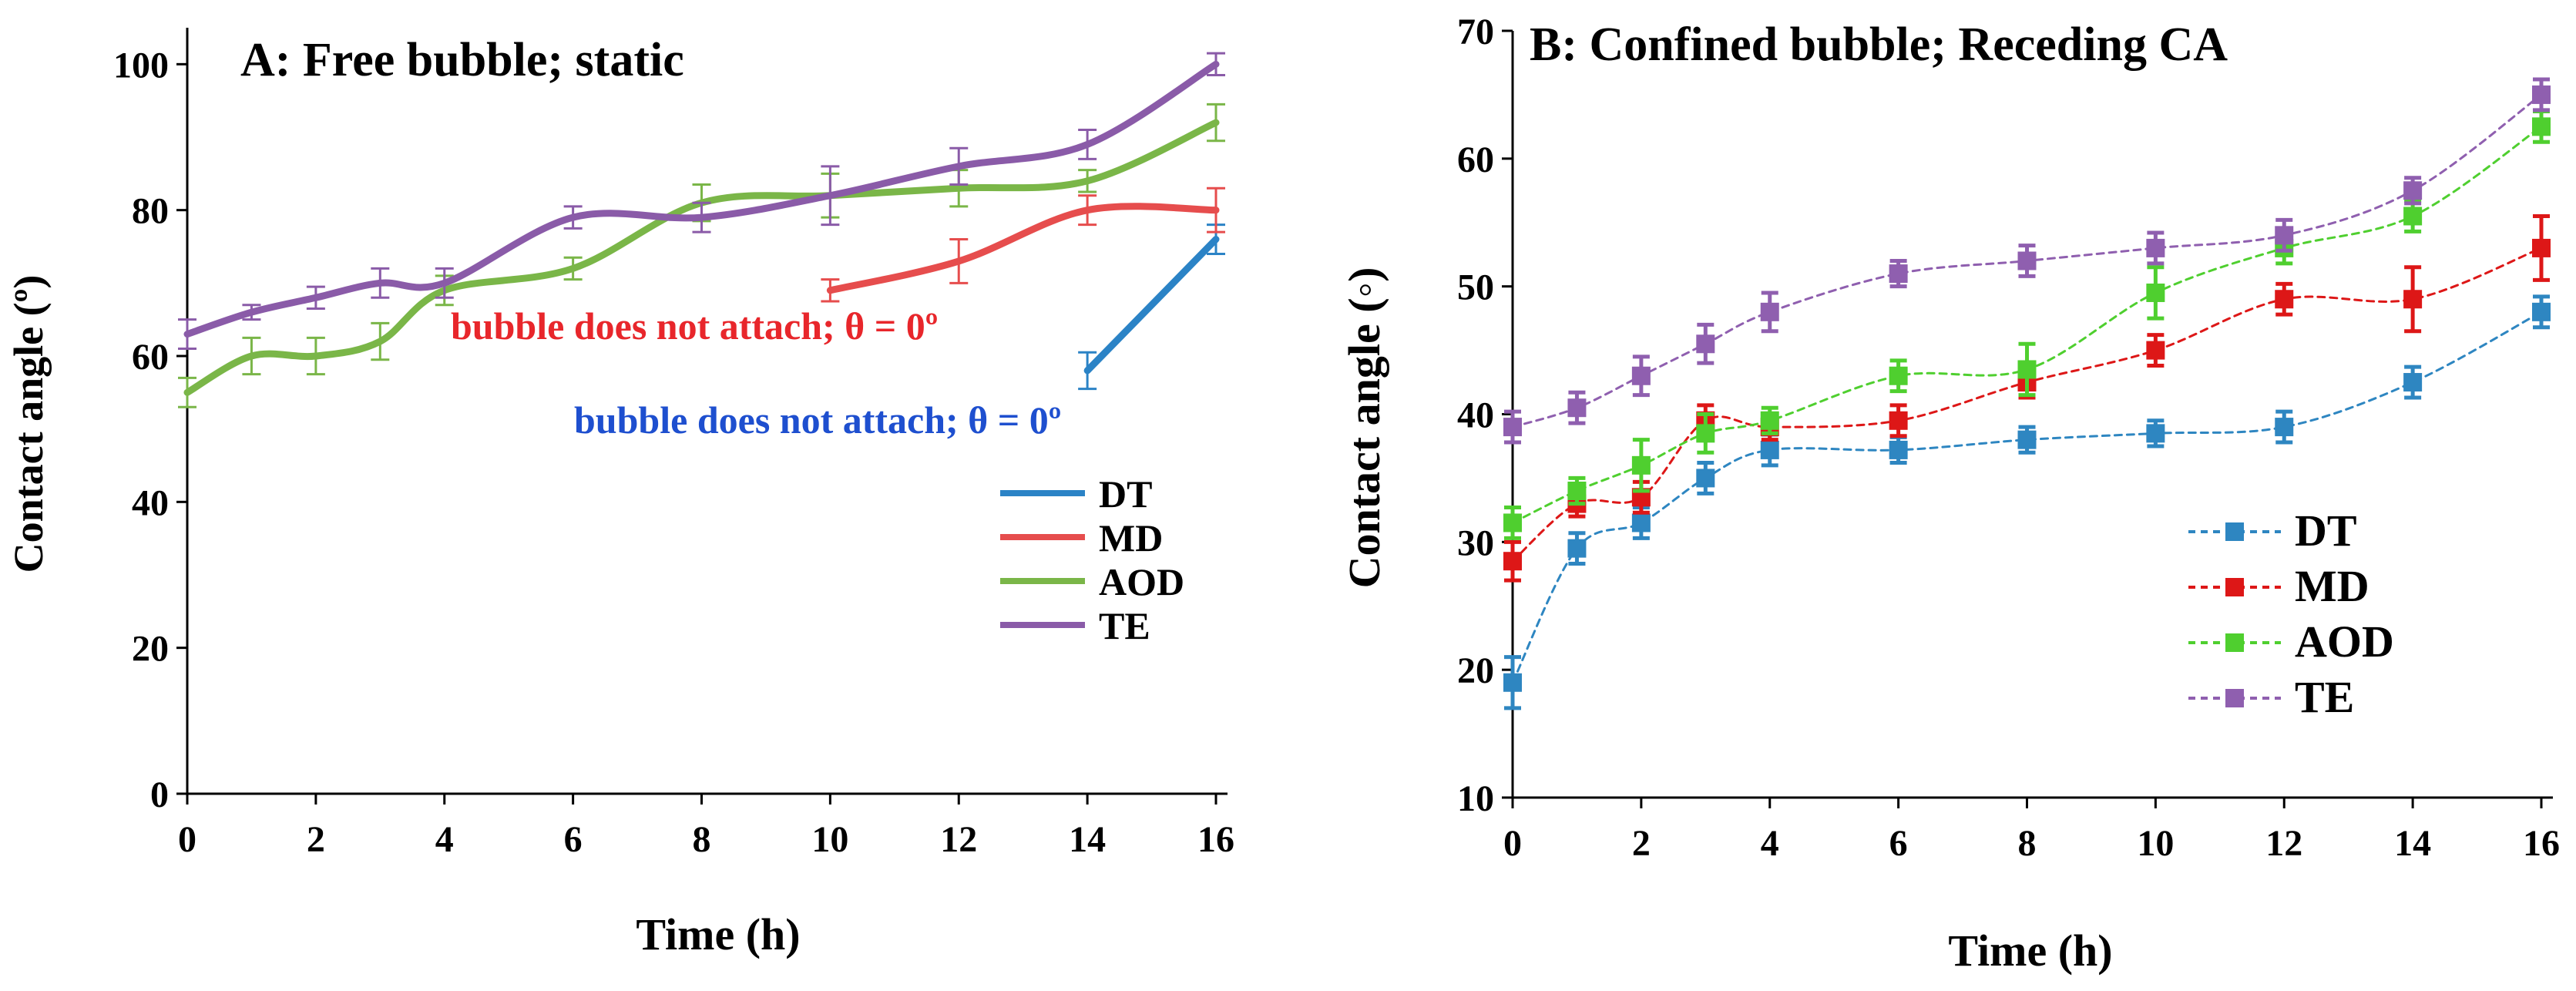  I want to click on panel-b-ylabel: Contact angle (◦), so click(1364, 428).